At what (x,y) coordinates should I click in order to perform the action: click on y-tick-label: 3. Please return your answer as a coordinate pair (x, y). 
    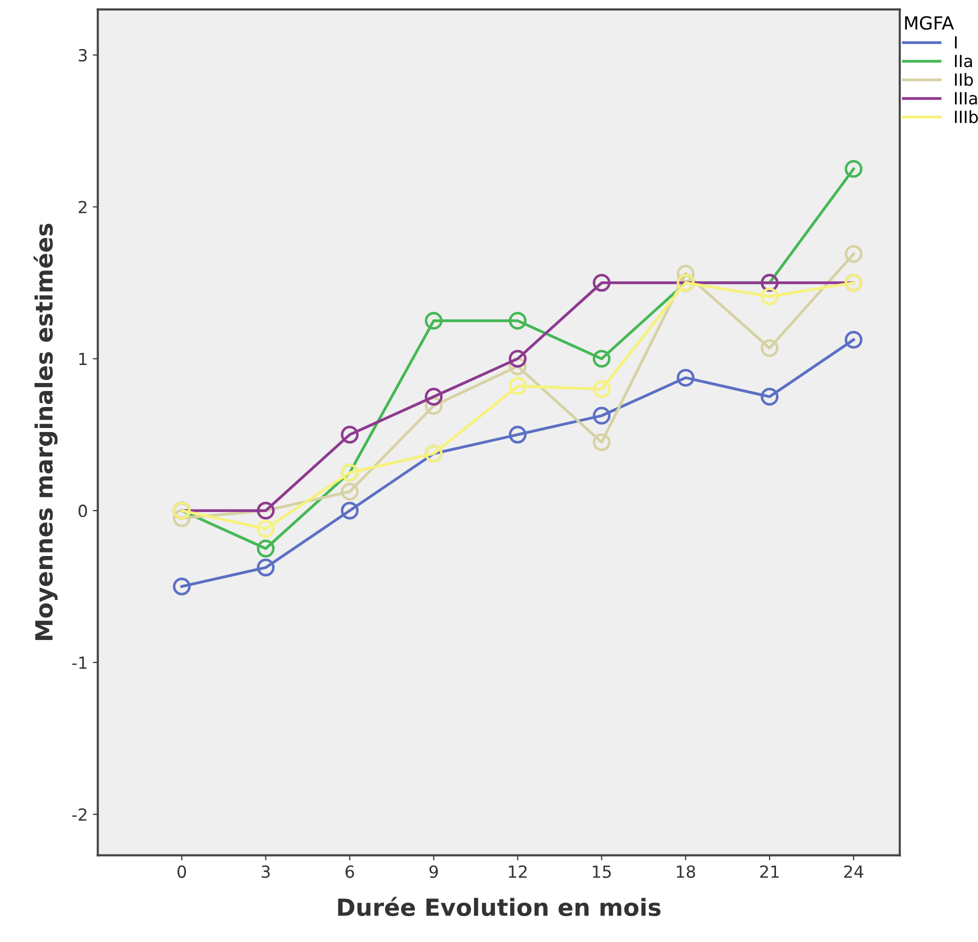
    Looking at the image, I should click on (82, 55).